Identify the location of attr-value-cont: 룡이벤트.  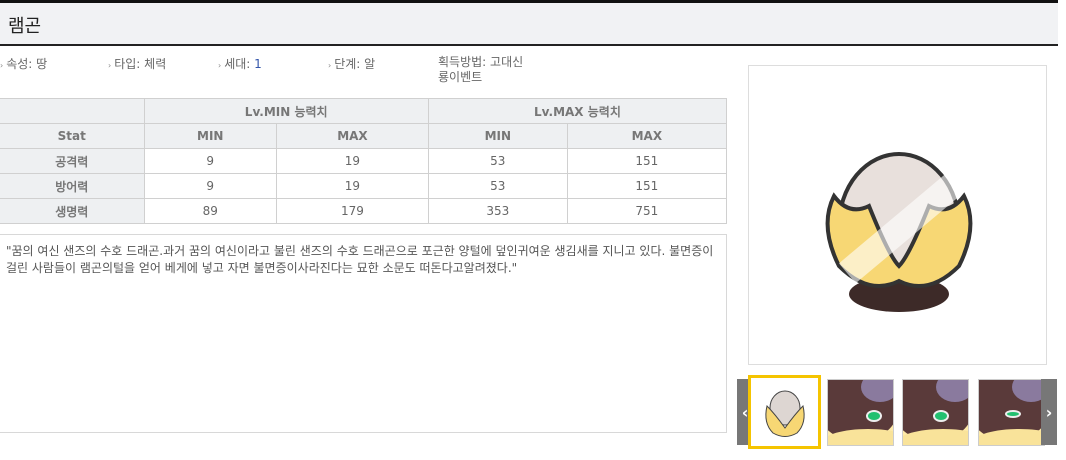
(460, 77).